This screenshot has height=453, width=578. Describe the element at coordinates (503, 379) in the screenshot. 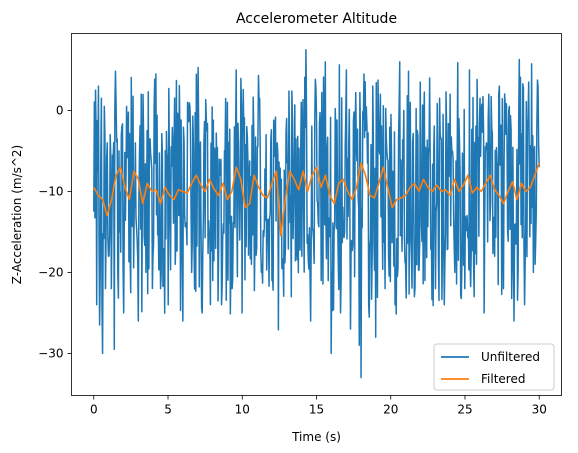

I see `legend-label-filtered: Filtered` at that location.